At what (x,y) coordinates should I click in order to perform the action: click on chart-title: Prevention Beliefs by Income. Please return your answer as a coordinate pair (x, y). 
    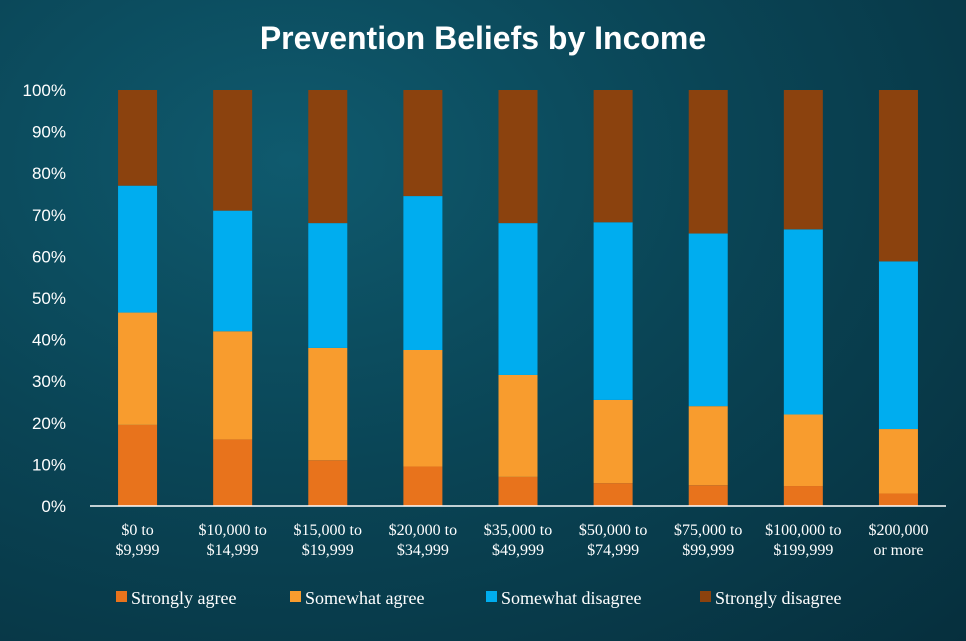
    Looking at the image, I should click on (483, 38).